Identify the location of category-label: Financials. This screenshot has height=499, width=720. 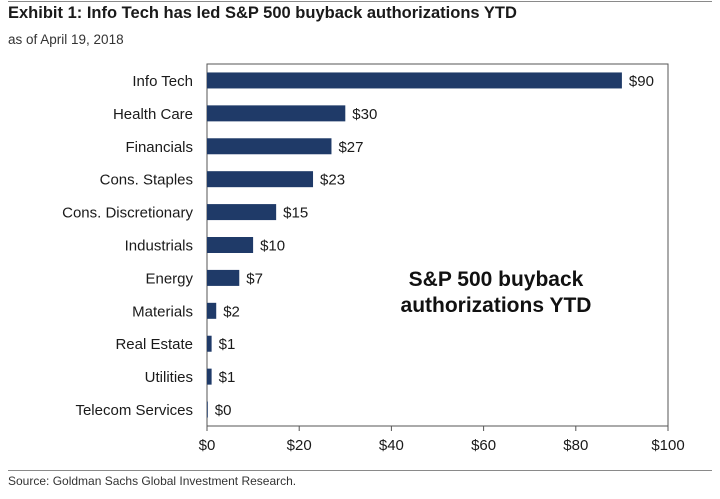
(159, 147).